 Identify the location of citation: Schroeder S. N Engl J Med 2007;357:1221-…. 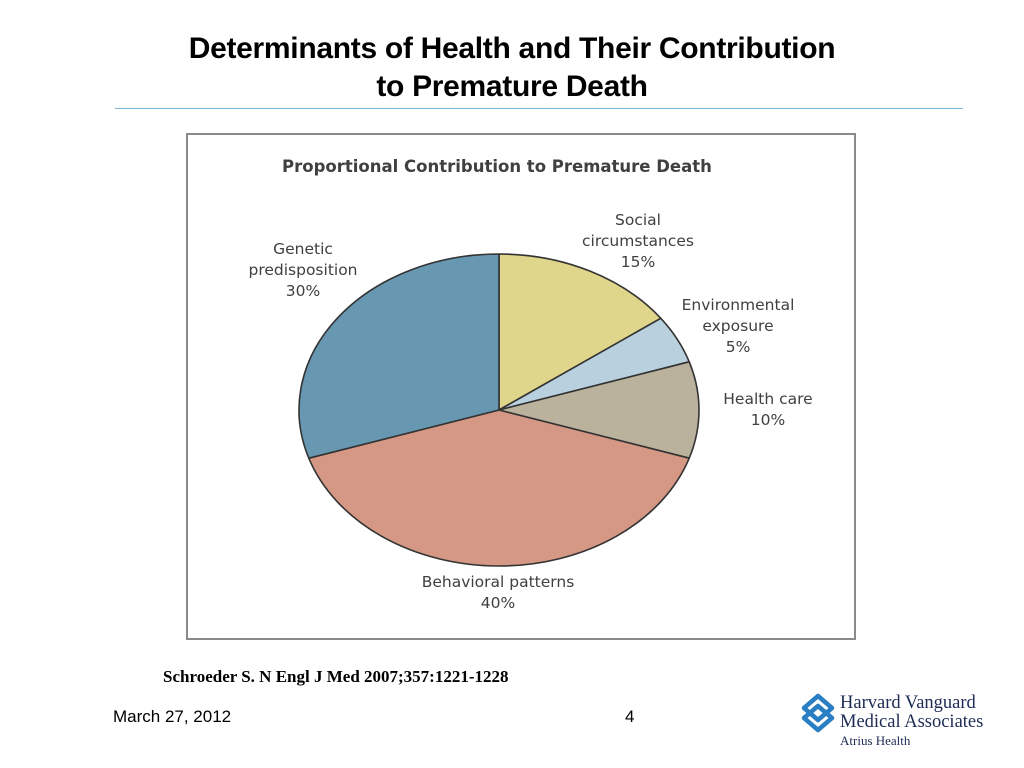
(336, 676).